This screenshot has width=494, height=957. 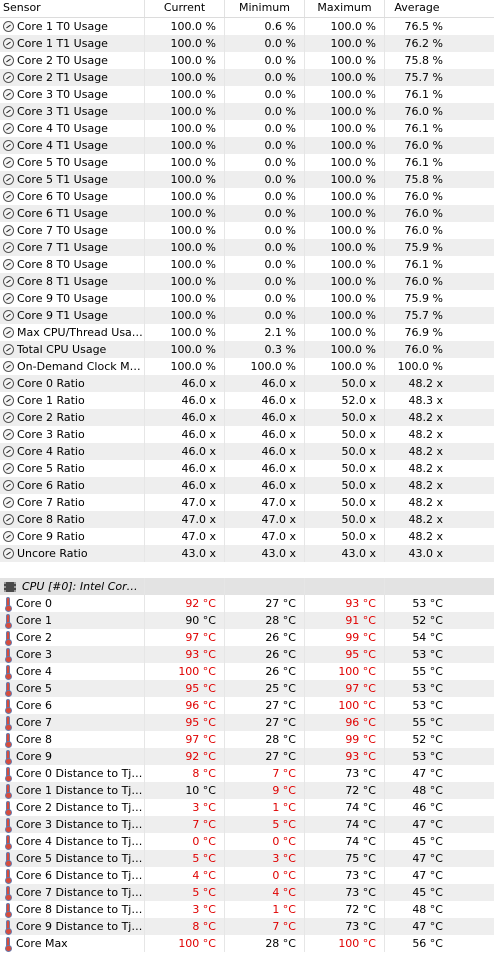 I want to click on minimum-value: 0.6 %, so click(x=265, y=26).